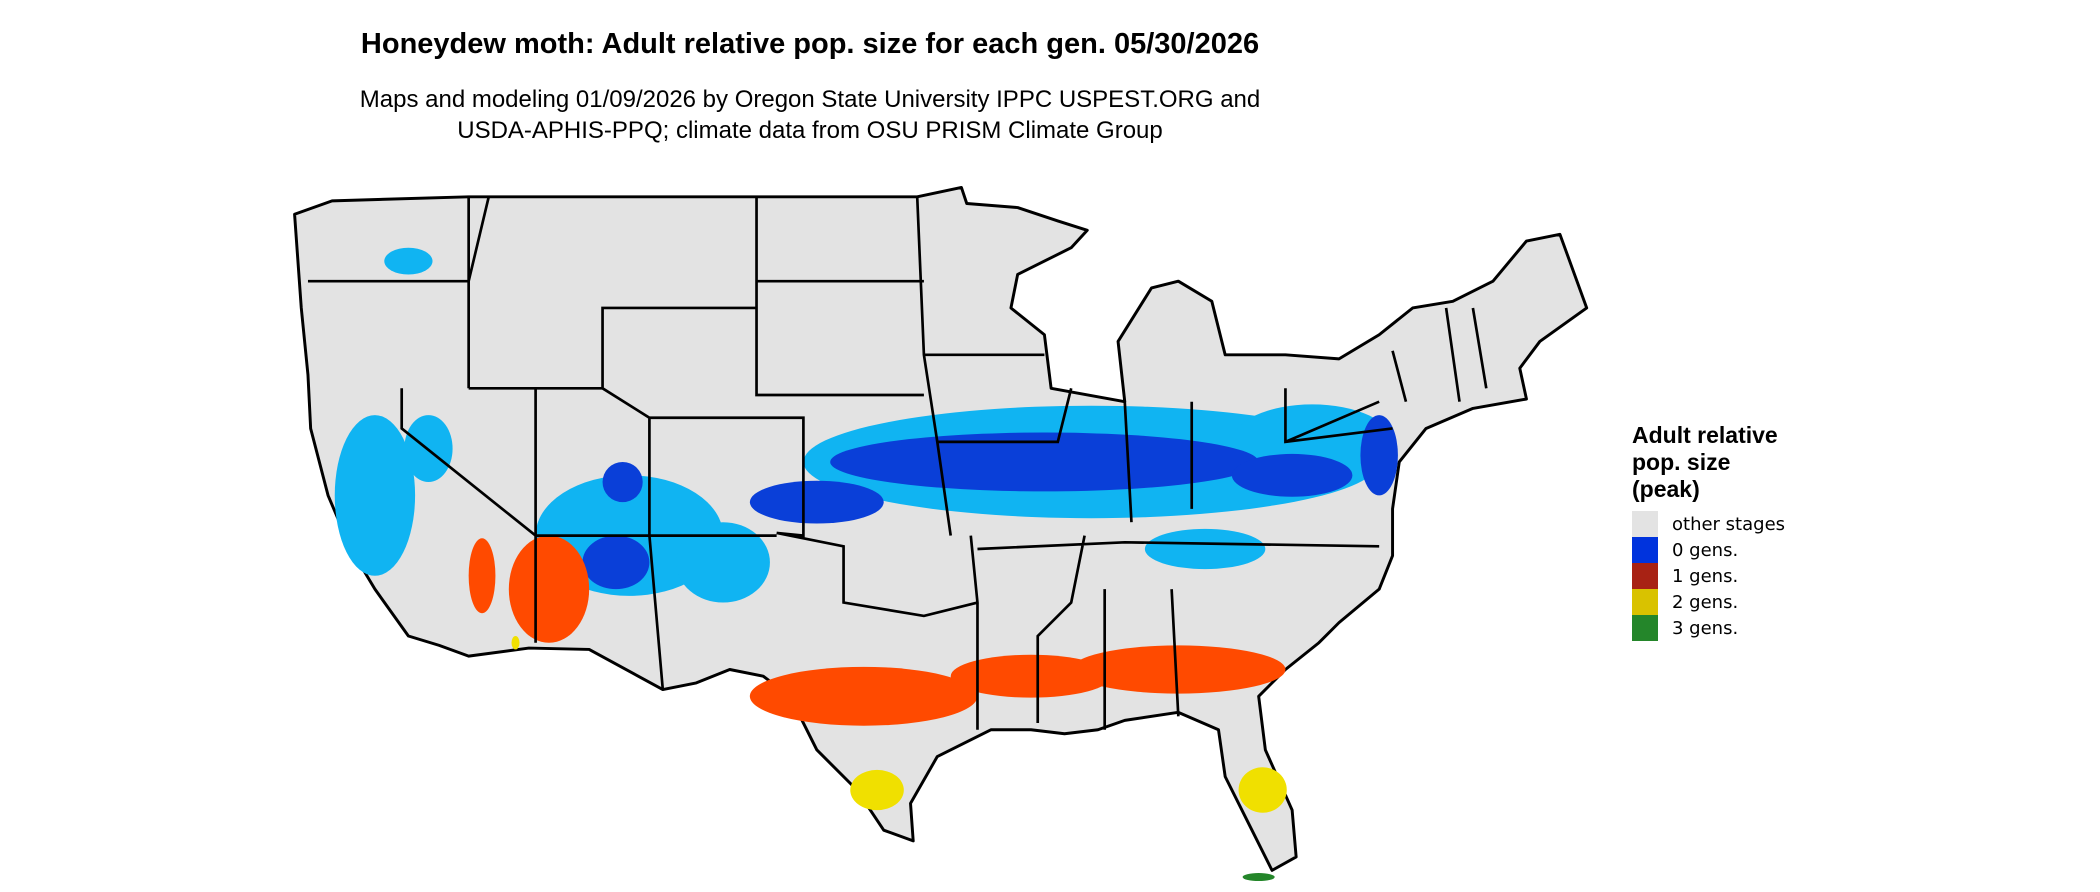 The image size is (2100, 892). Describe the element at coordinates (1681, 462) in the screenshot. I see `legend-title-line: pop. size` at that location.